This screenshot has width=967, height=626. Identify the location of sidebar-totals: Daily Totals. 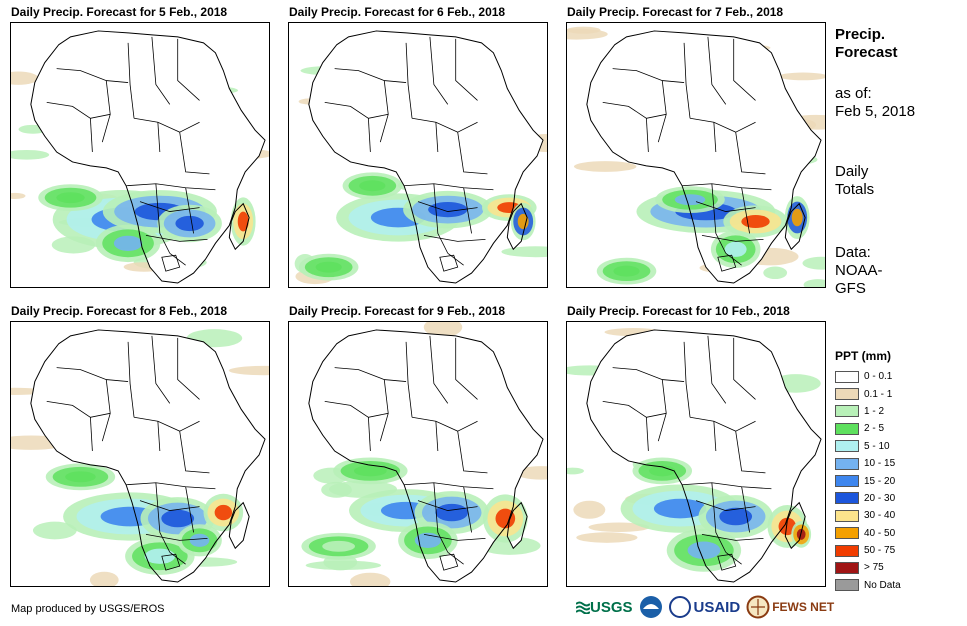
(854, 181).